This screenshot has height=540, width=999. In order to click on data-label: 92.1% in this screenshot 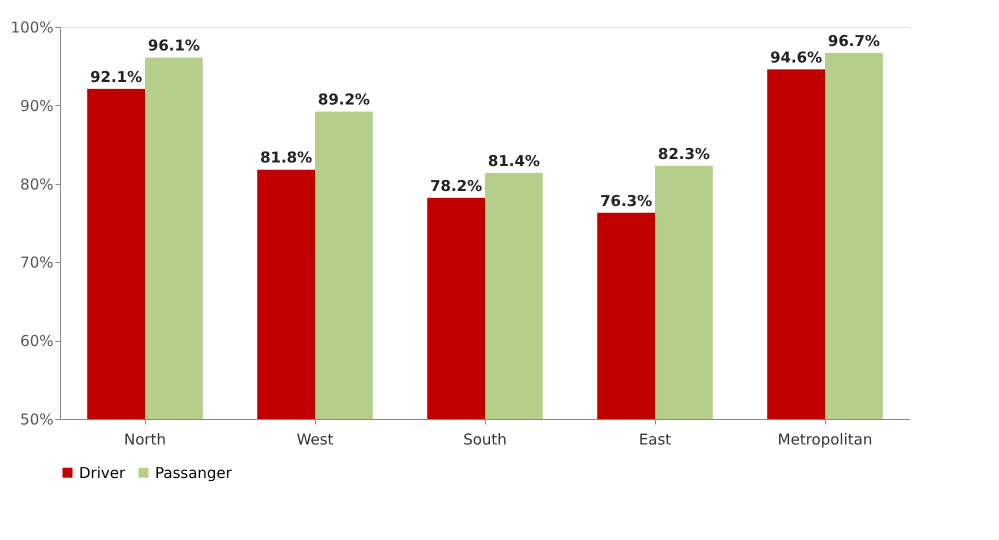, I will do `click(116, 77)`.